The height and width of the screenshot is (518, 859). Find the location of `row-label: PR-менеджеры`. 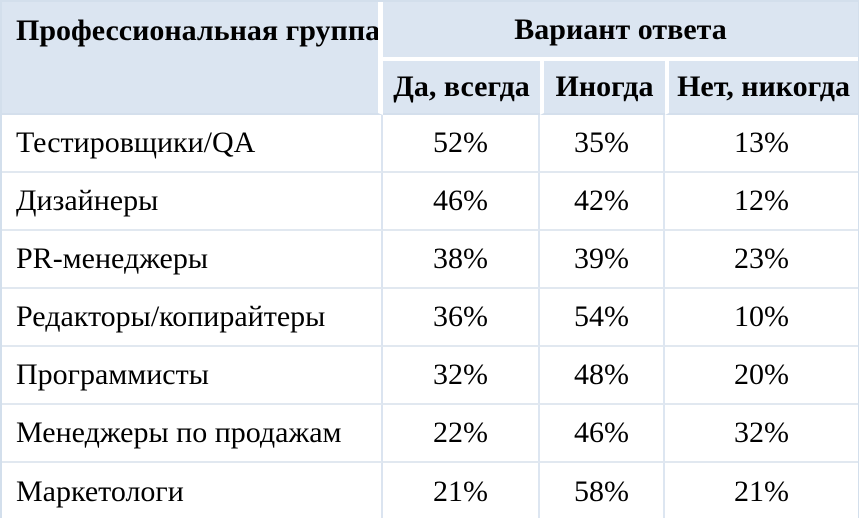

row-label: PR-менеджеры is located at coordinates (192, 260).